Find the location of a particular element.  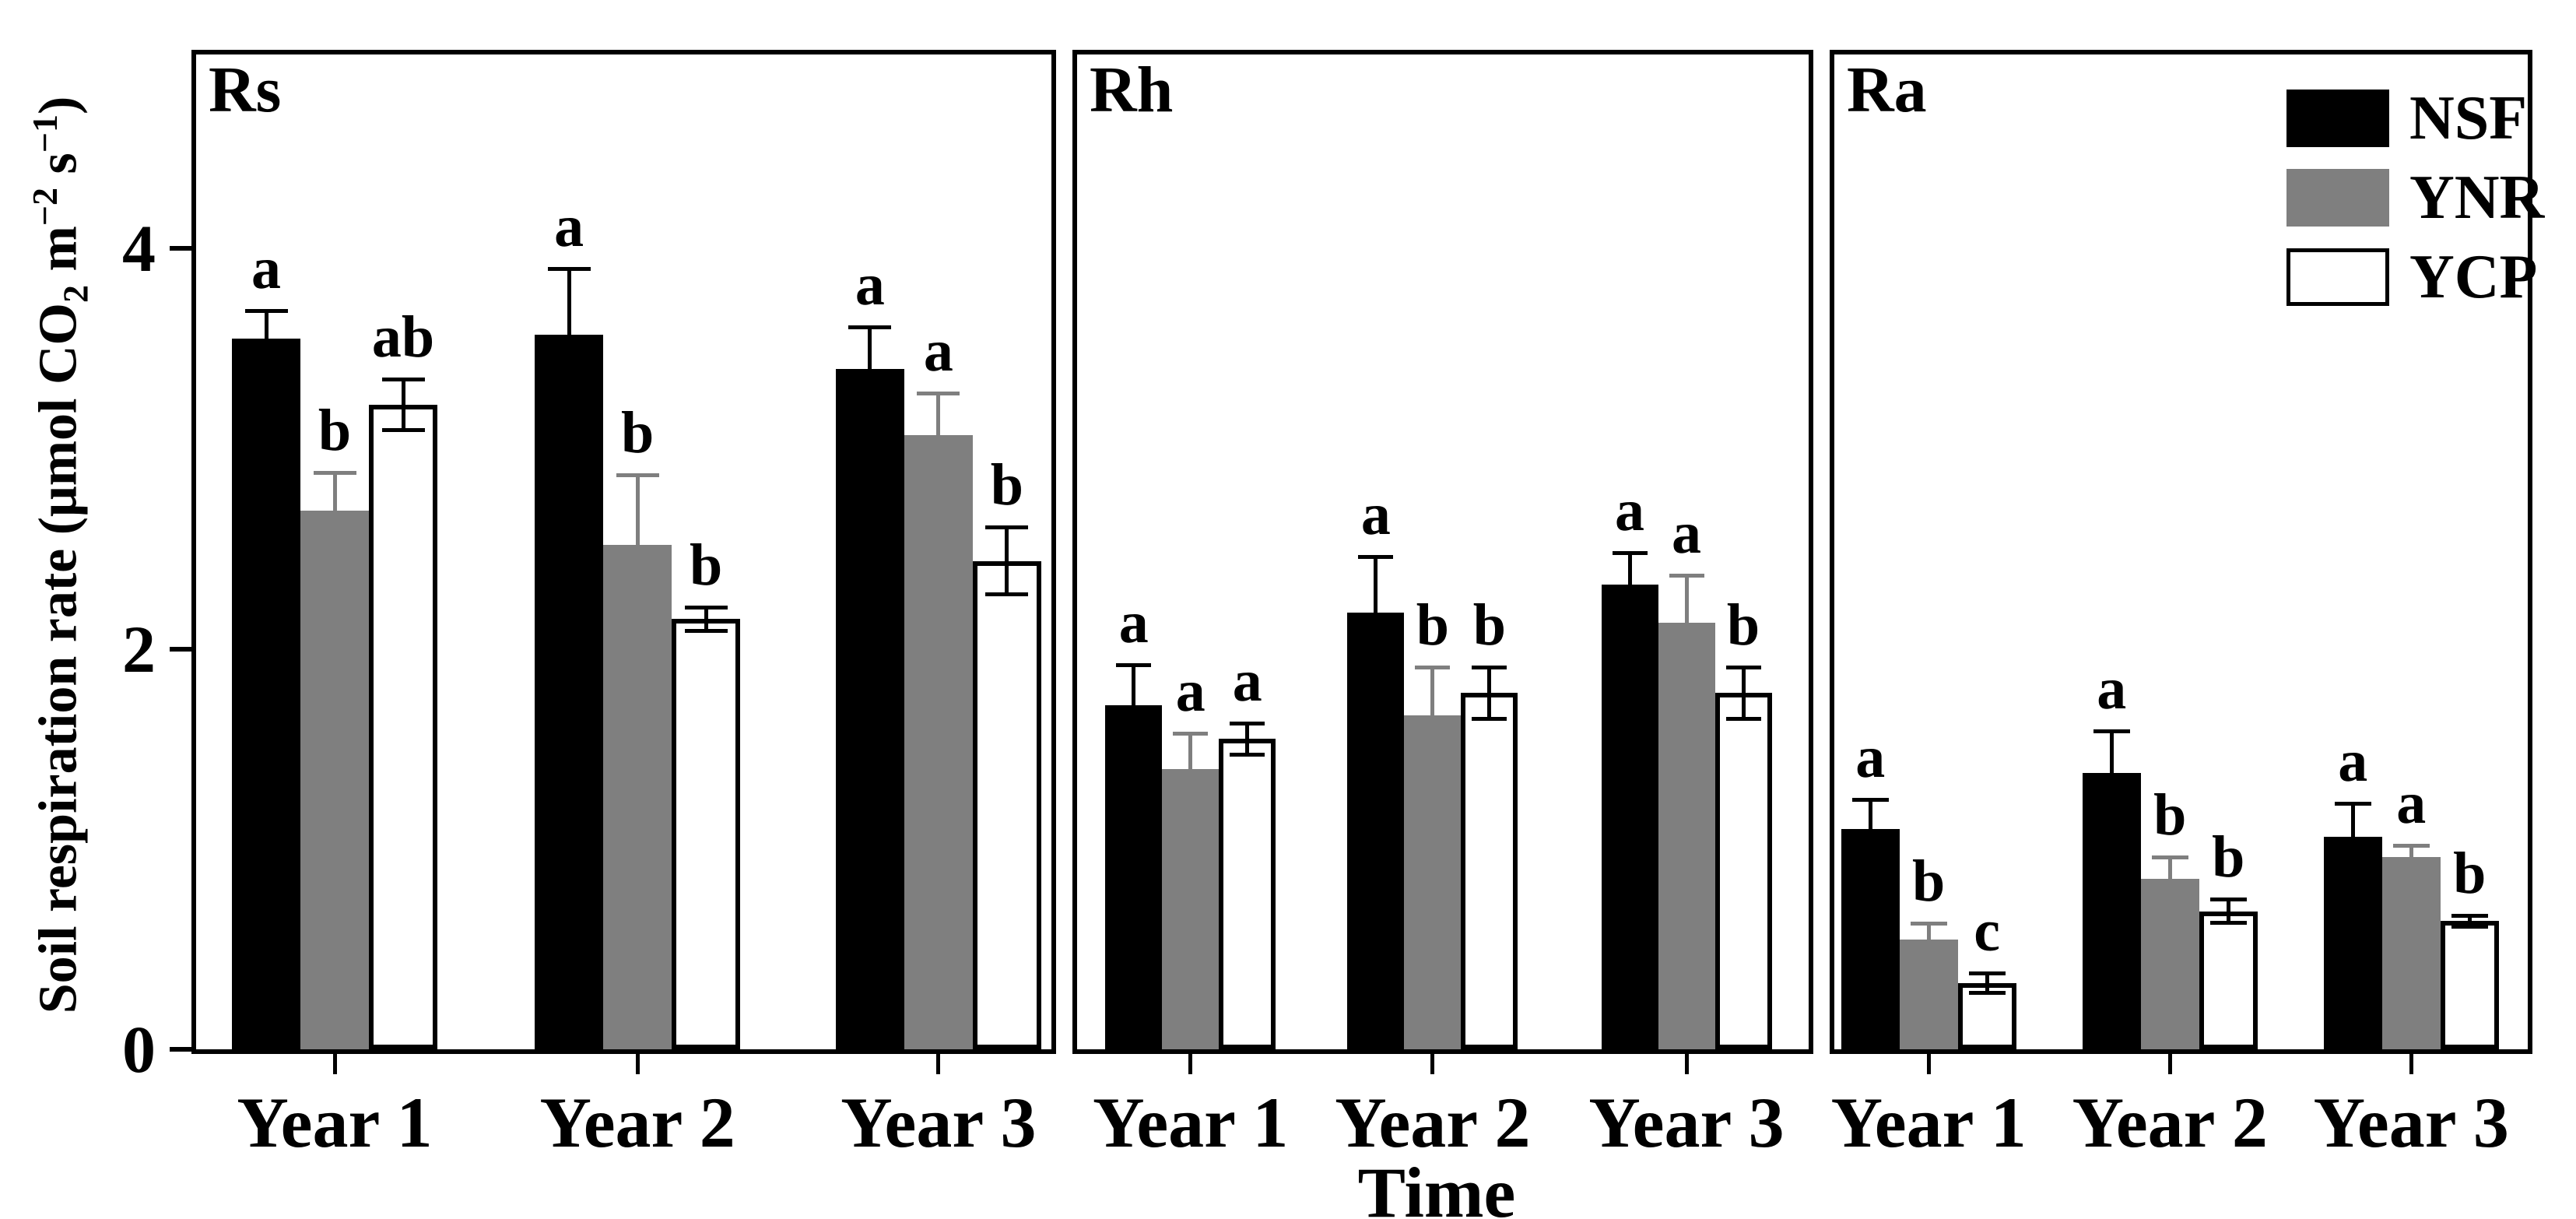

y-axis-label-text: ) is located at coordinates (59, 105).